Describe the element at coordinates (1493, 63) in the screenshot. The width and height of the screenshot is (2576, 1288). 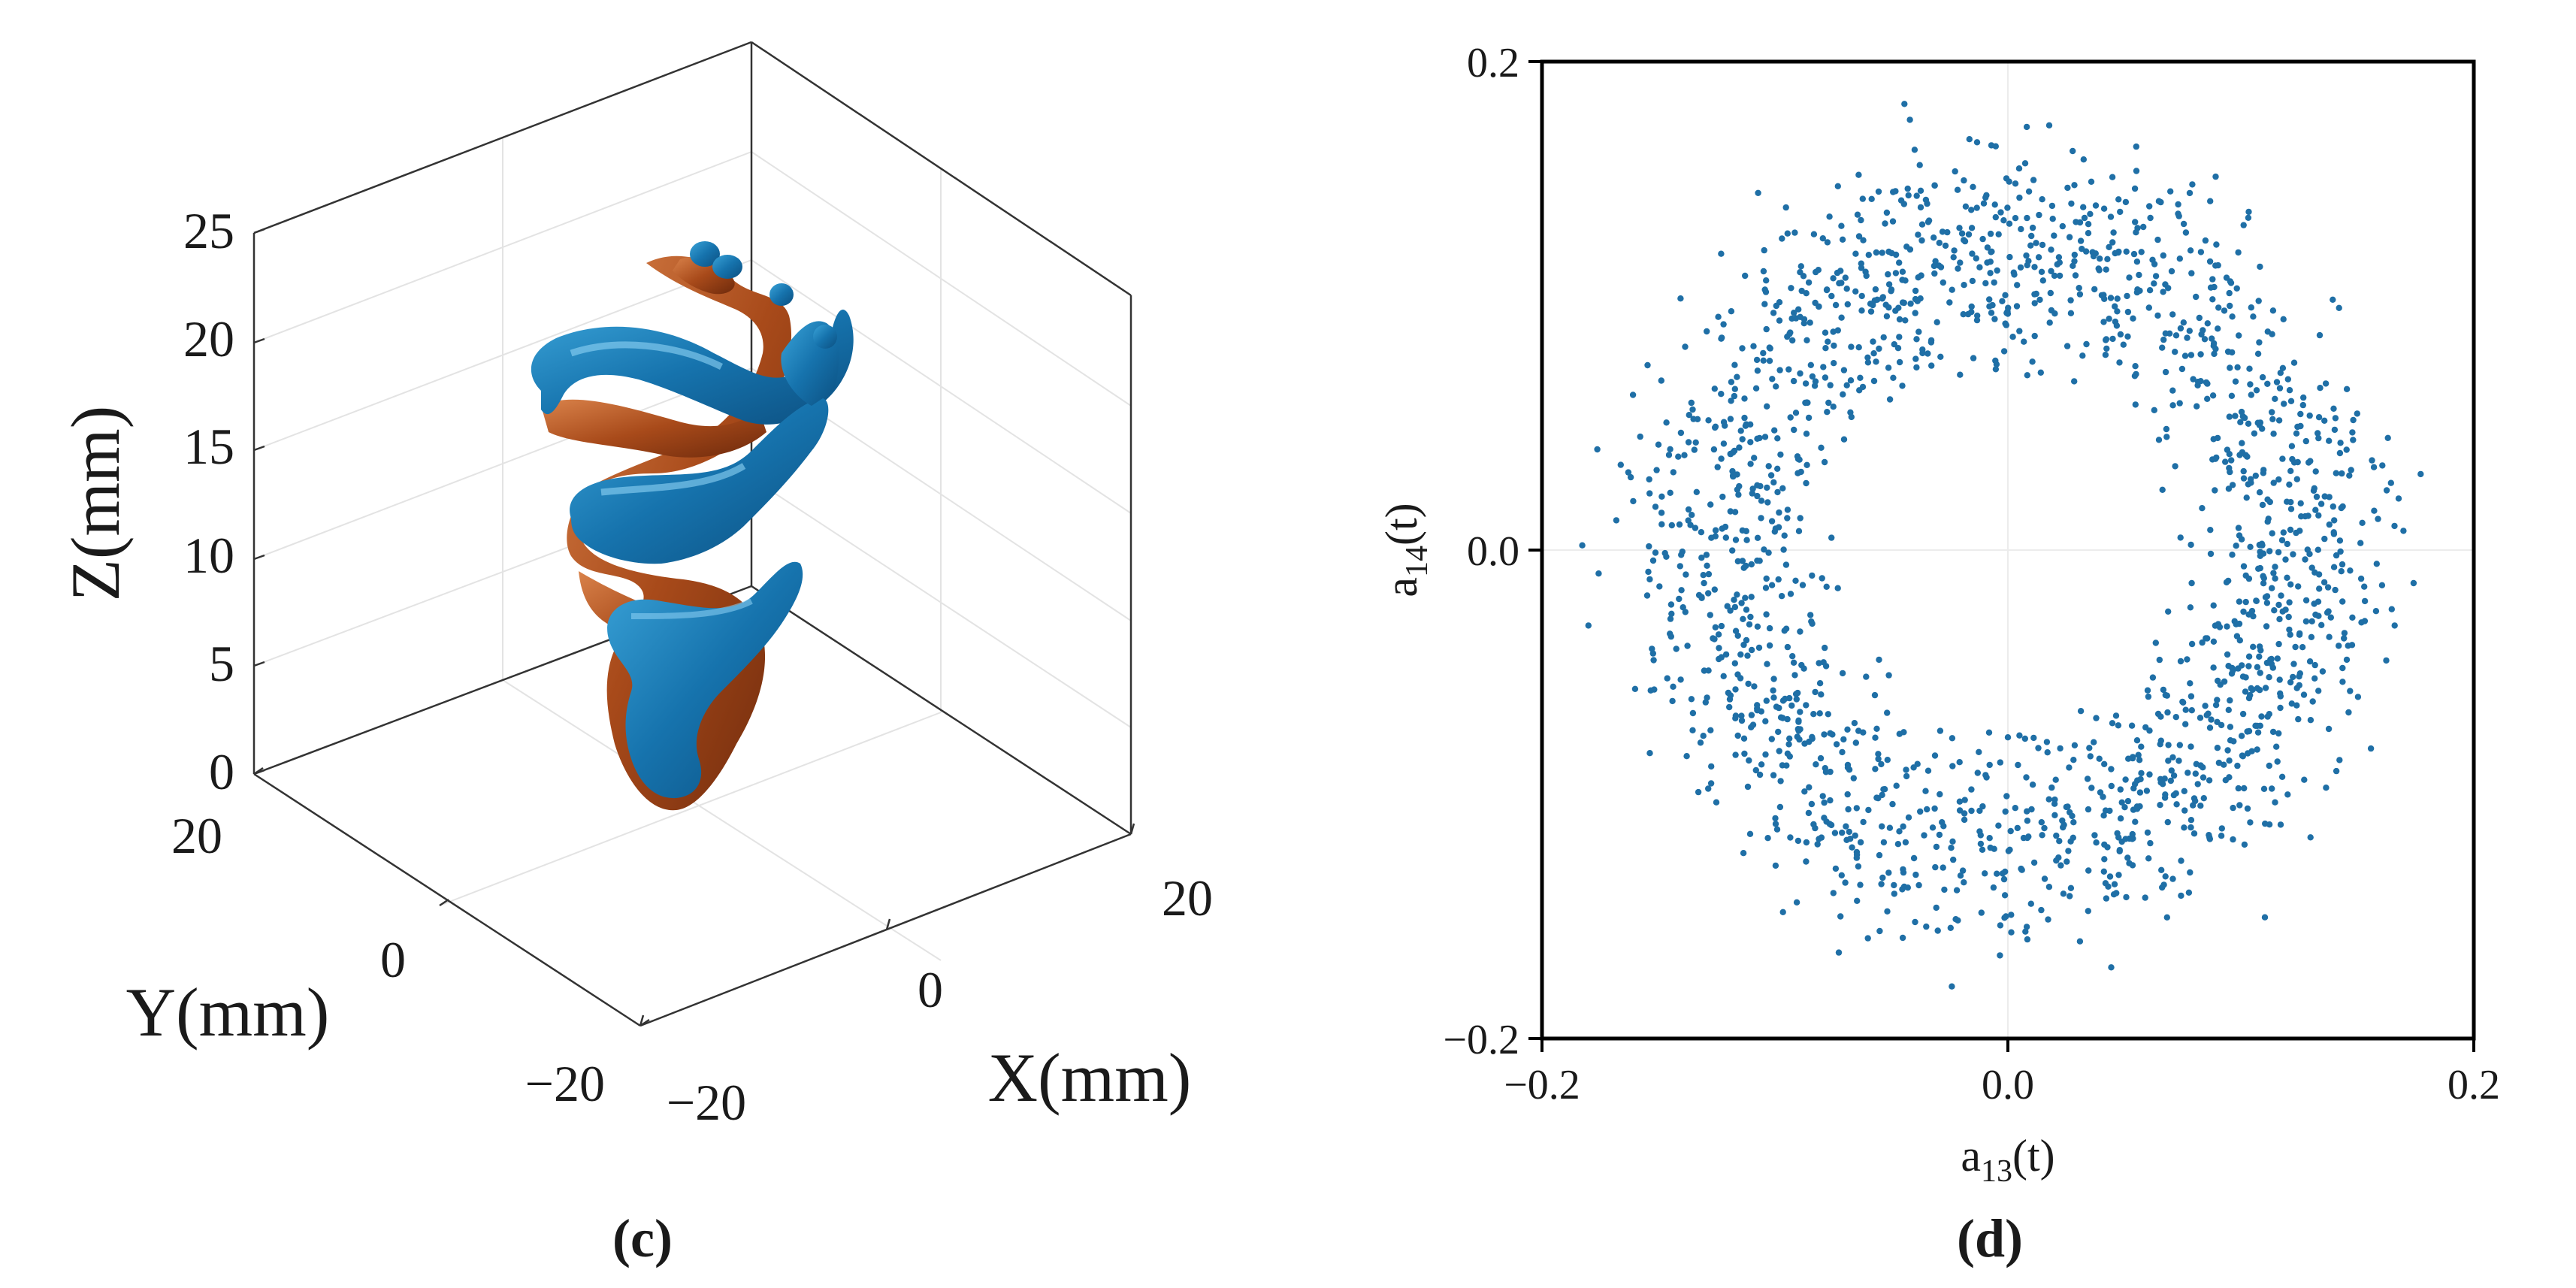
I see `y-tick-label: 0.2` at that location.